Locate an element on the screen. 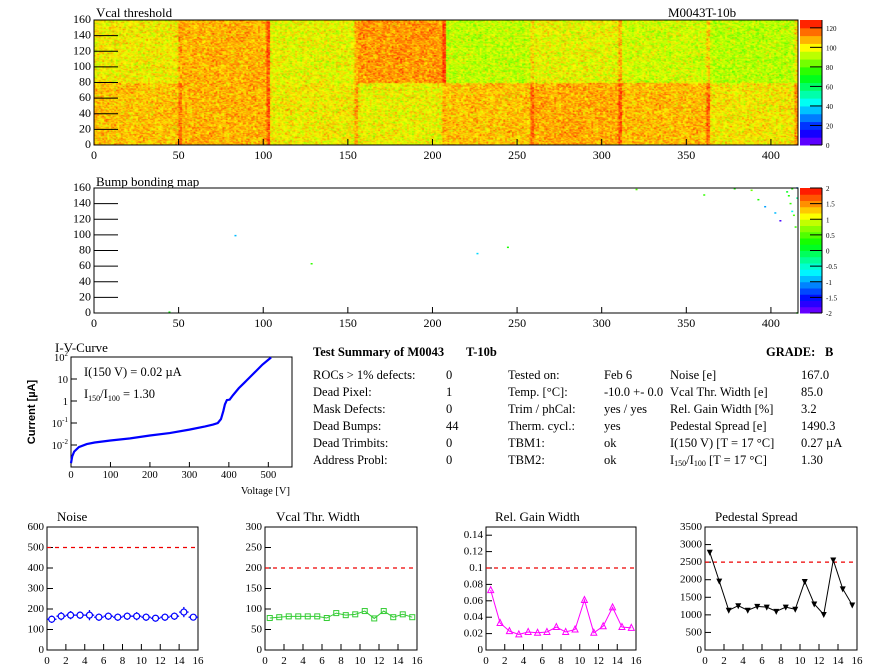 This screenshot has height=672, width=896. summary-label: I150/I100 [T = 17 °C] is located at coordinates (718, 461).